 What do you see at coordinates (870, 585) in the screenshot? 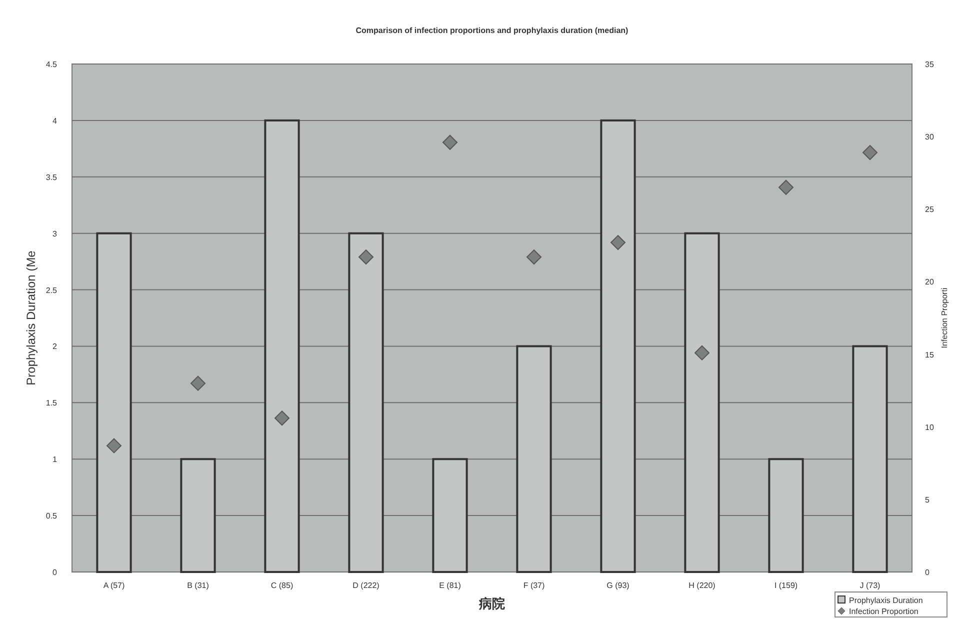
I see `x-tick-label: J (73)` at bounding box center [870, 585].